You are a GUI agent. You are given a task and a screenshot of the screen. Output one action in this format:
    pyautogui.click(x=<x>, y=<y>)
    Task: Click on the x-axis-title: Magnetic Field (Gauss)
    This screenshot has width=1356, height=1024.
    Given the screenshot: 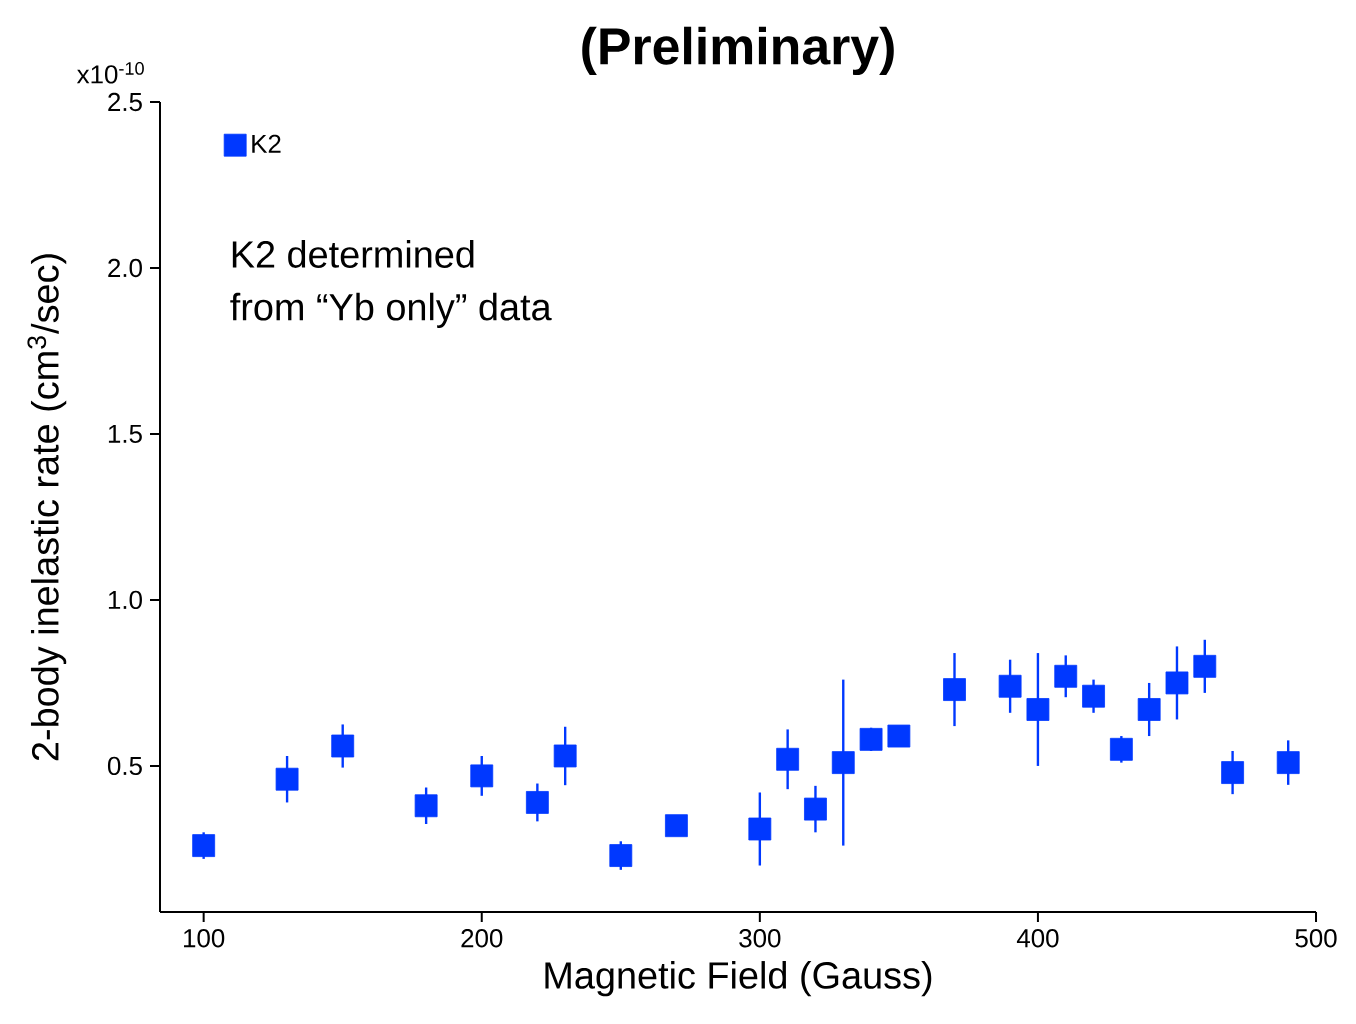 What is the action you would take?
    pyautogui.click(x=738, y=979)
    